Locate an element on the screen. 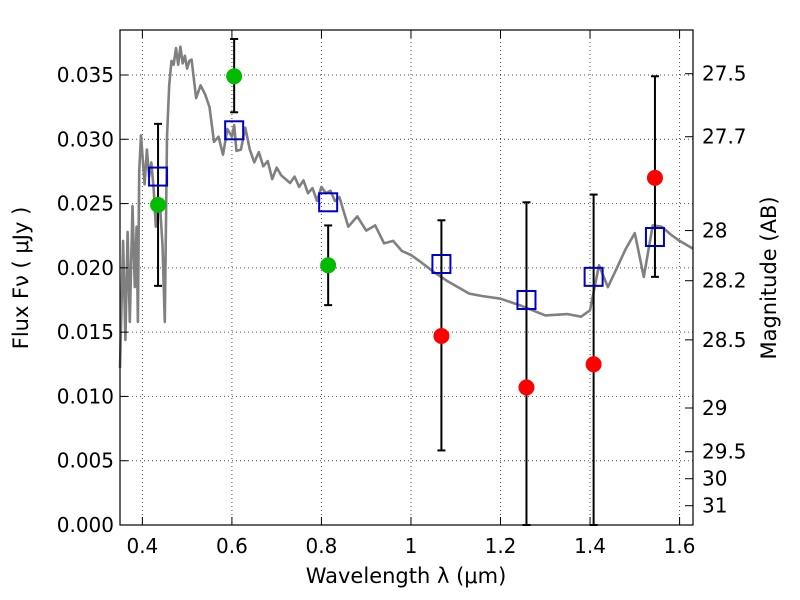 Image resolution: width=800 pixels, height=600 pixels. y-tick-label: 0.035 is located at coordinates (85, 75).